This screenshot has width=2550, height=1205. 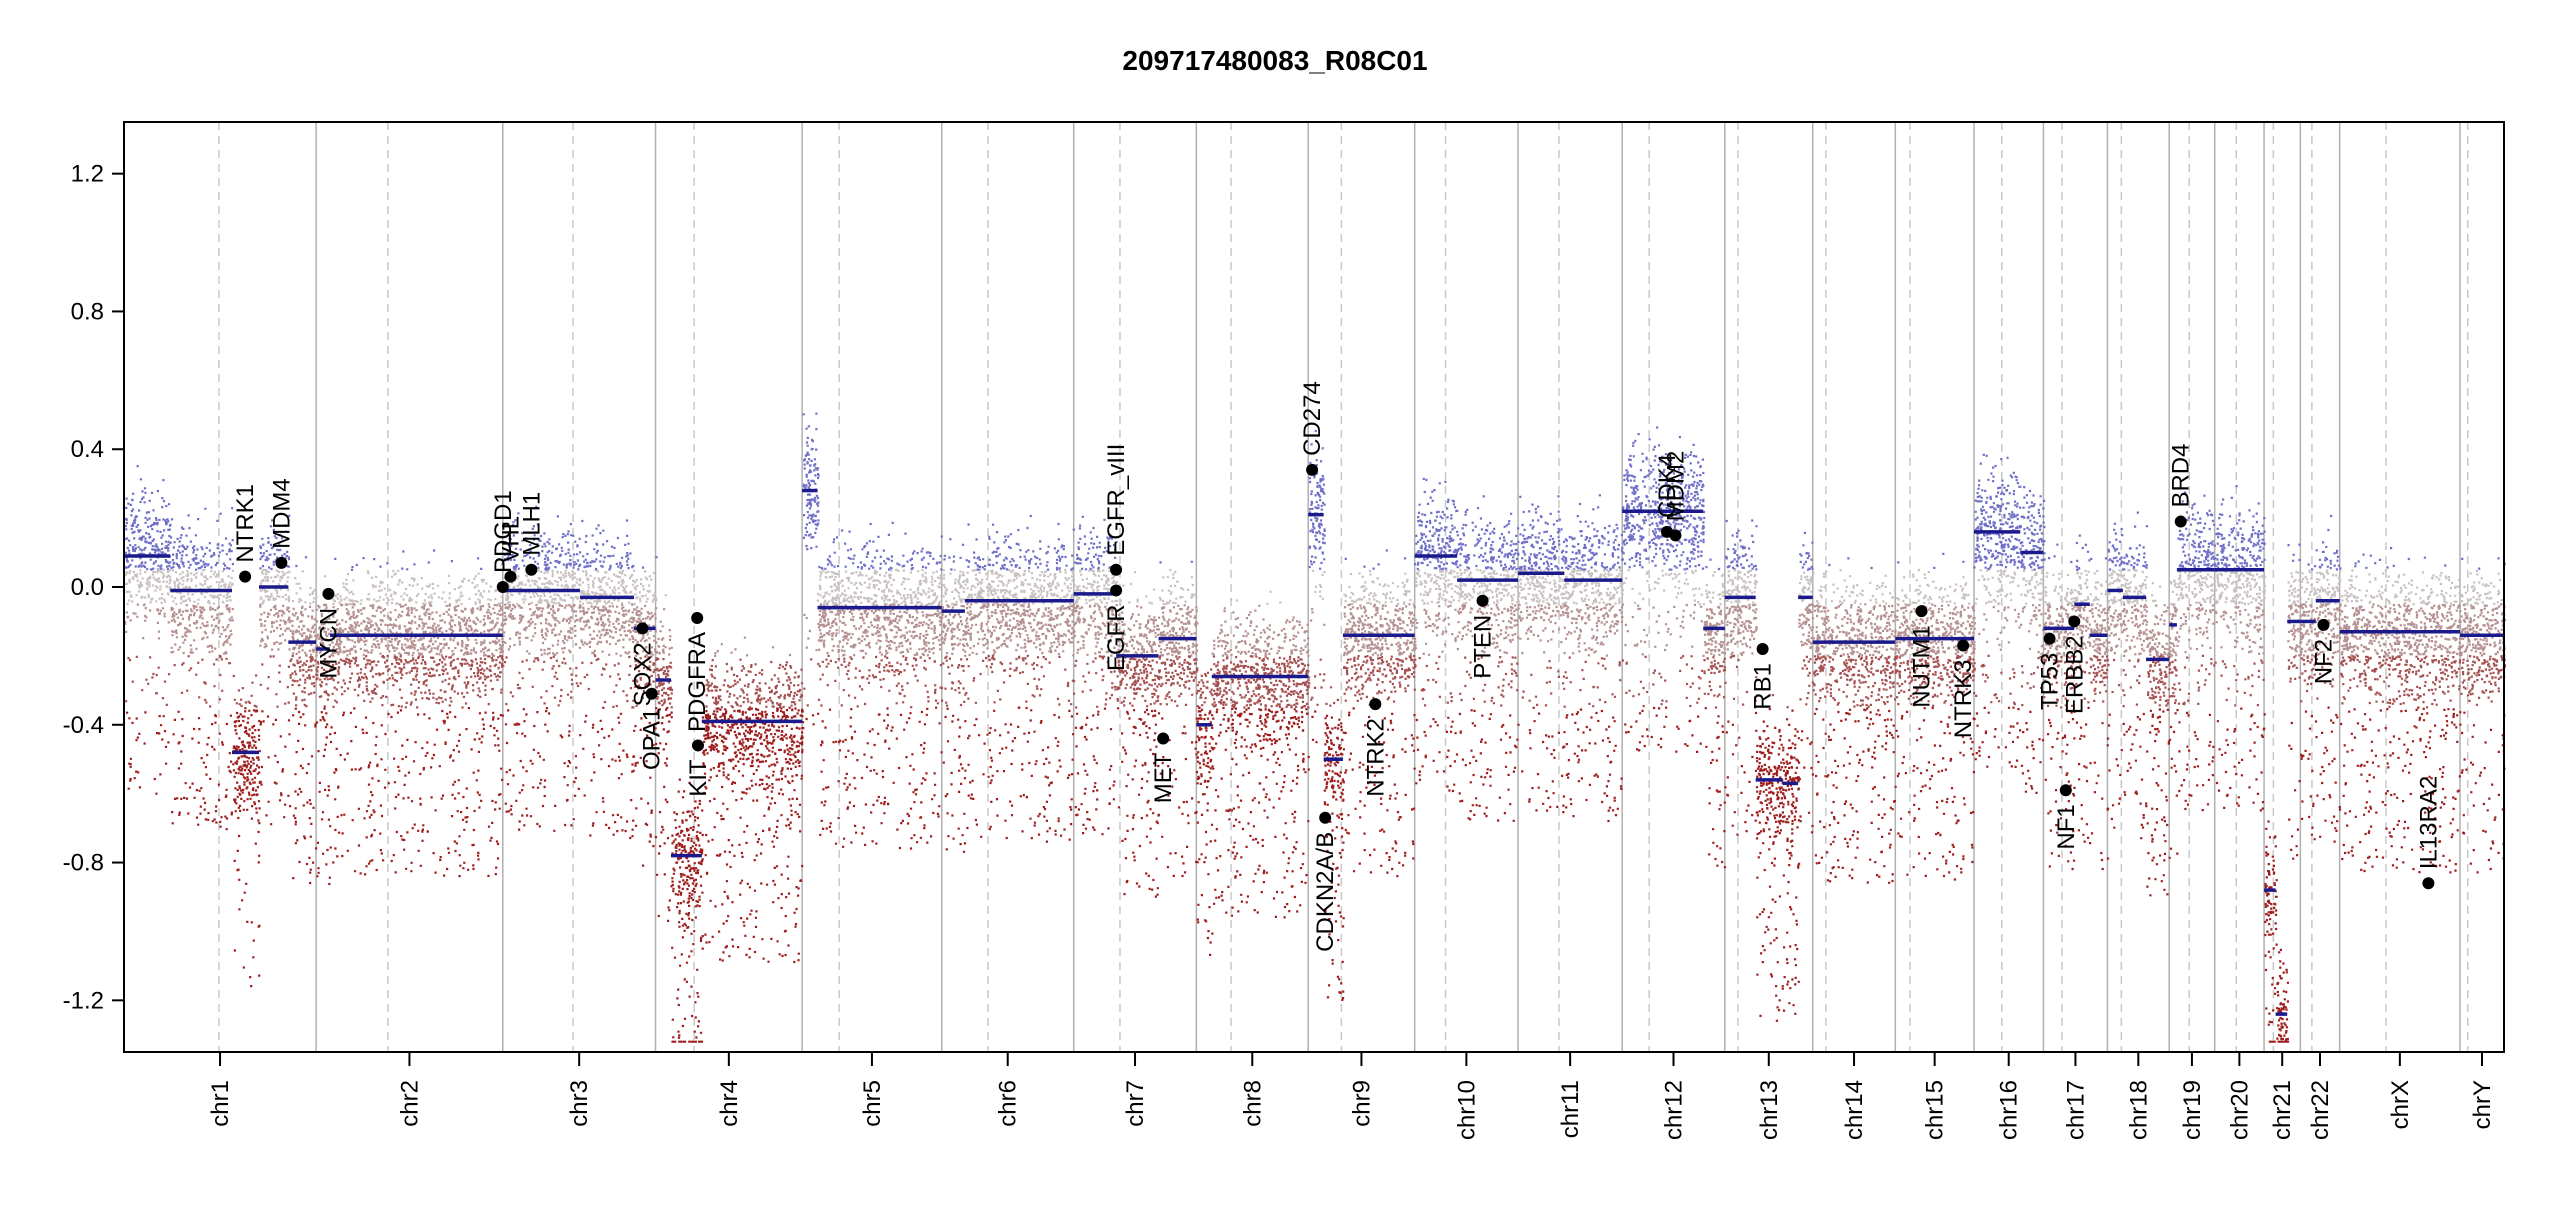 What do you see at coordinates (511, 539) in the screenshot?
I see `gene-label-vhl: VHL` at bounding box center [511, 539].